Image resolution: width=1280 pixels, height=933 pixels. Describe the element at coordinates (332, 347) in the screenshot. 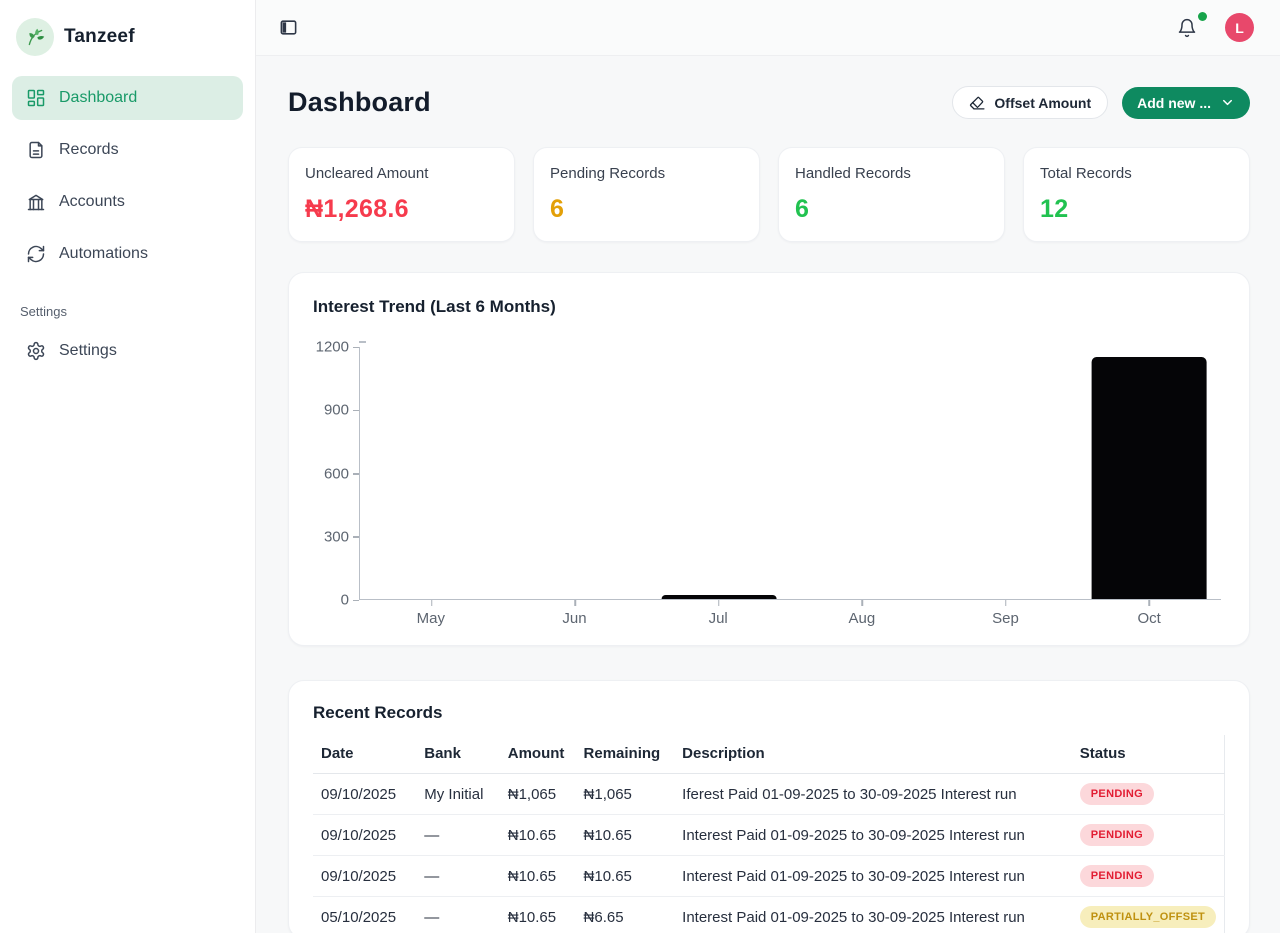

I see `y-tick-label: 1200` at that location.